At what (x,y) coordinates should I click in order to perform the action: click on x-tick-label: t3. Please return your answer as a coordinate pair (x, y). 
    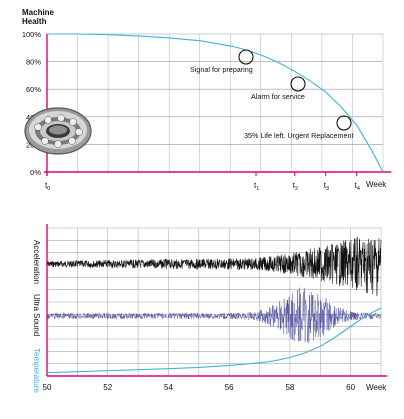
    Looking at the image, I should click on (326, 186).